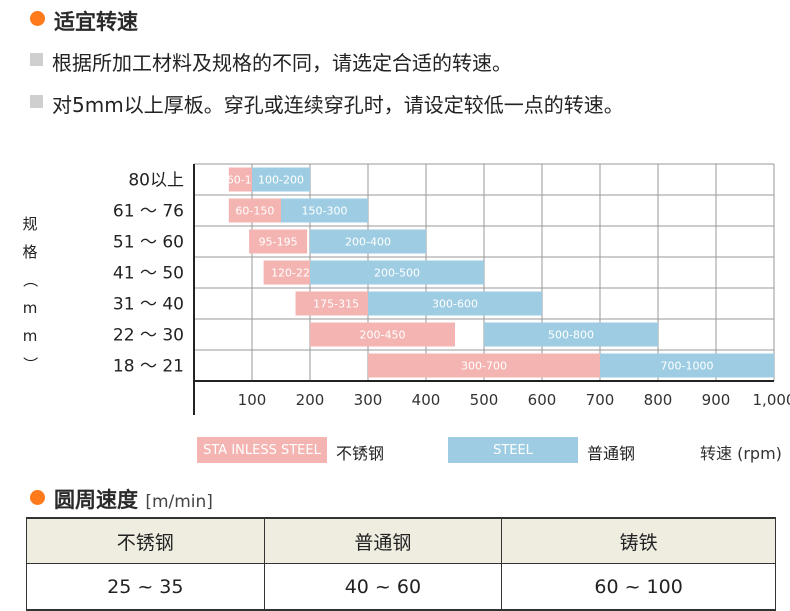  I want to click on x-tick-label: 500, so click(484, 400).